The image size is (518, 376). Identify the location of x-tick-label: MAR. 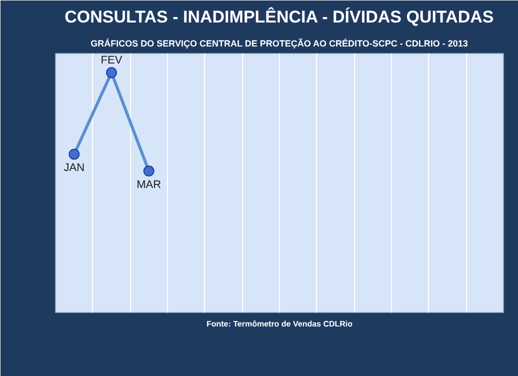
(149, 185).